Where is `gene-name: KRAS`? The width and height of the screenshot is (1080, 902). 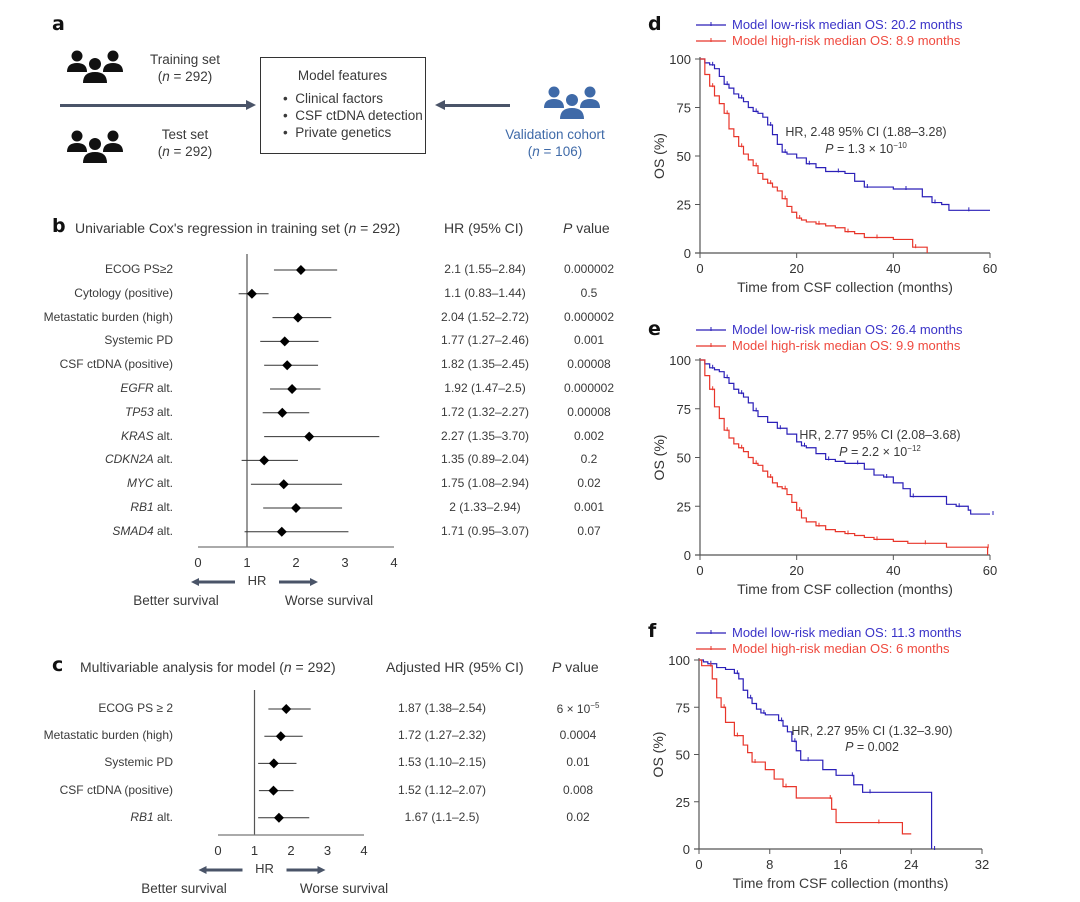
gene-name: KRAS is located at coordinates (137, 435).